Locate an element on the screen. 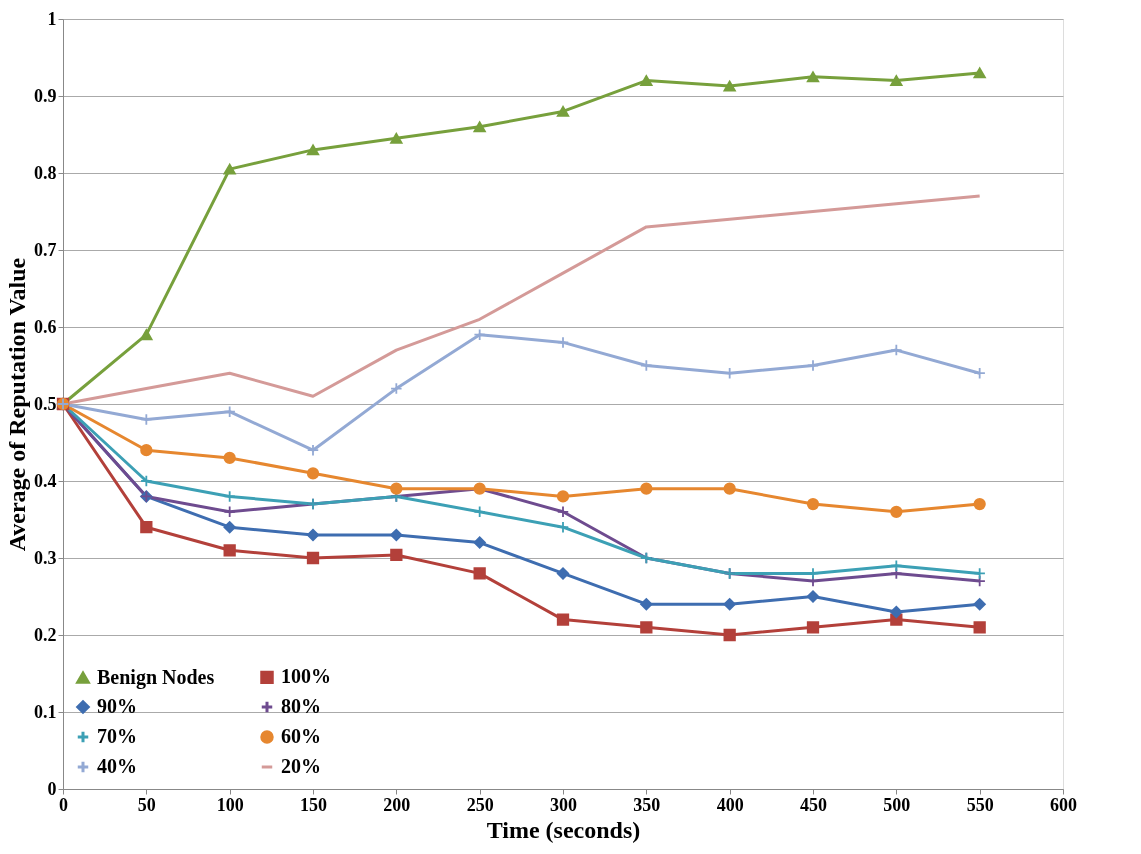  legend-label: Benign Nodes is located at coordinates (156, 677).